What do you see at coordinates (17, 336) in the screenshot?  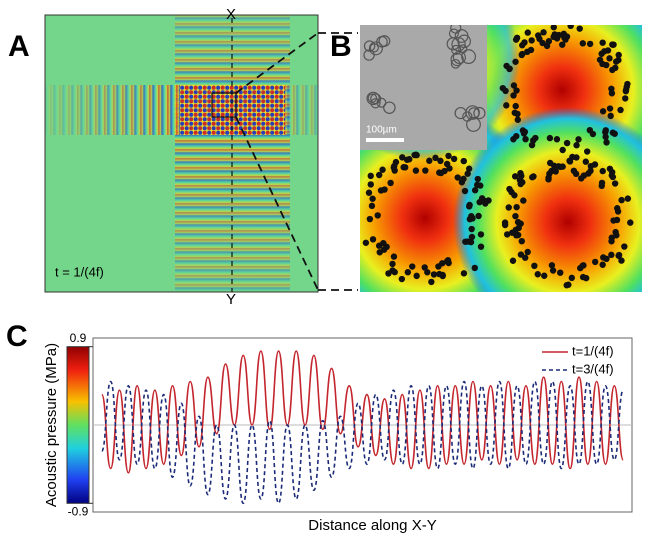 I see `panel-label: C` at bounding box center [17, 336].